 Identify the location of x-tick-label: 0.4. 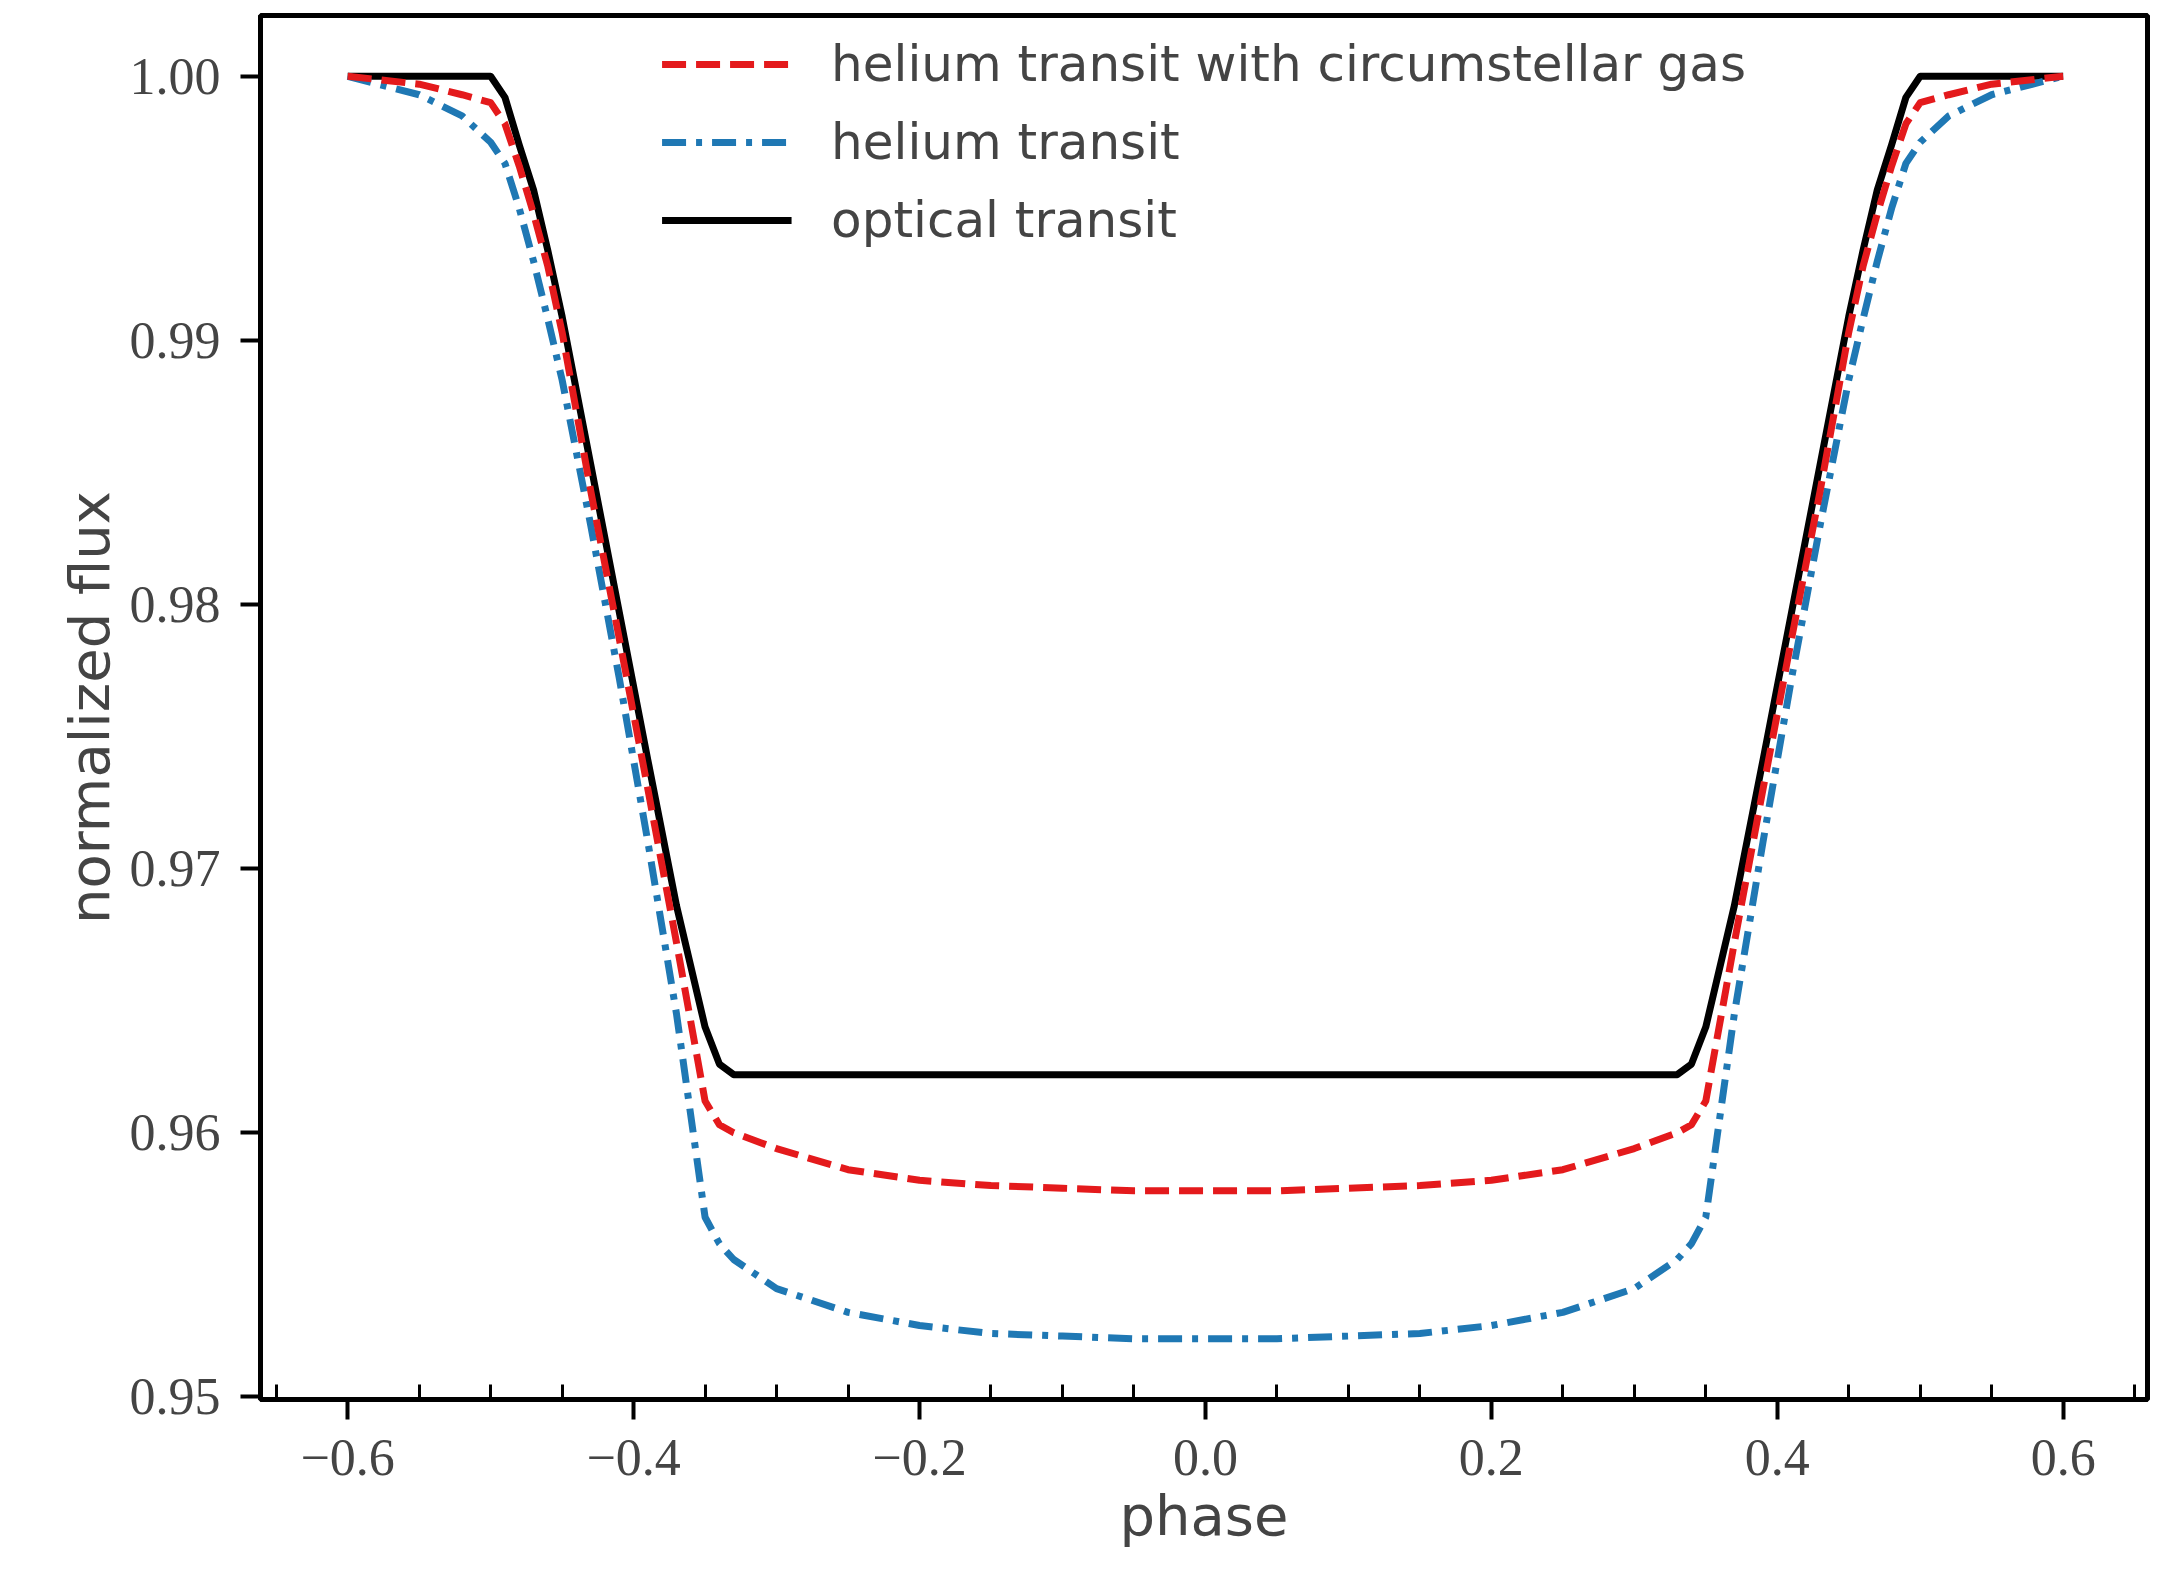
(1777, 1457).